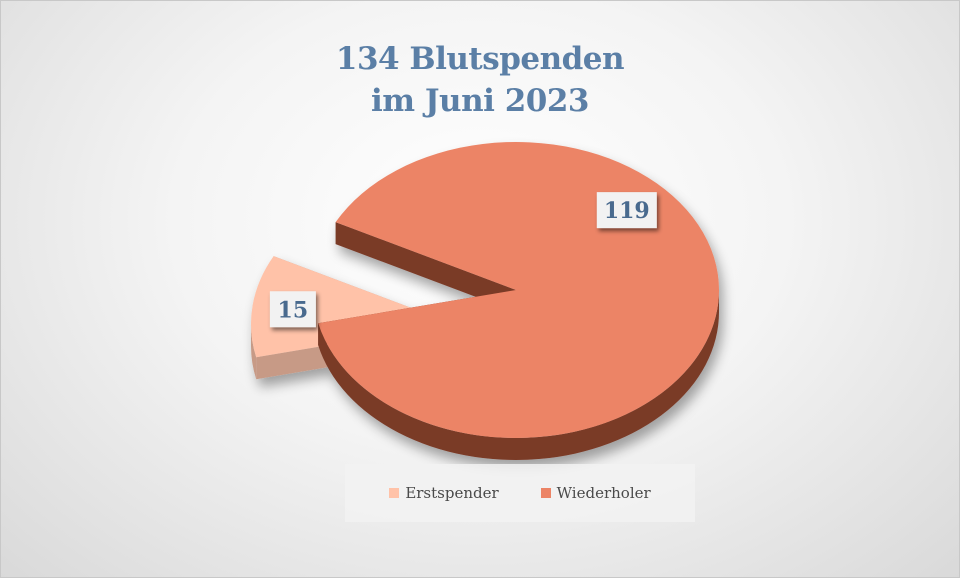 This screenshot has width=960, height=578. I want to click on chart-title-line-2: im Juni 2023, so click(480, 101).